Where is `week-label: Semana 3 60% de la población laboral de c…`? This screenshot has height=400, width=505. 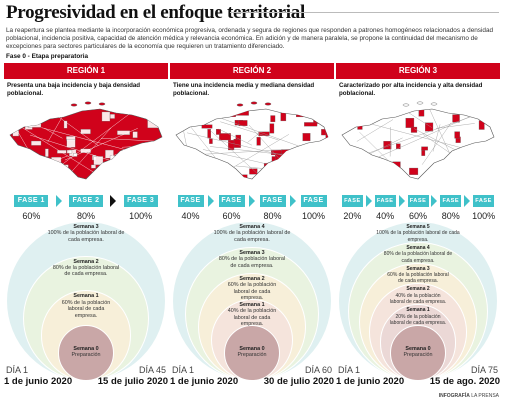 week-label: Semana 3 60% de la población laboral de c… is located at coordinates (417, 275).